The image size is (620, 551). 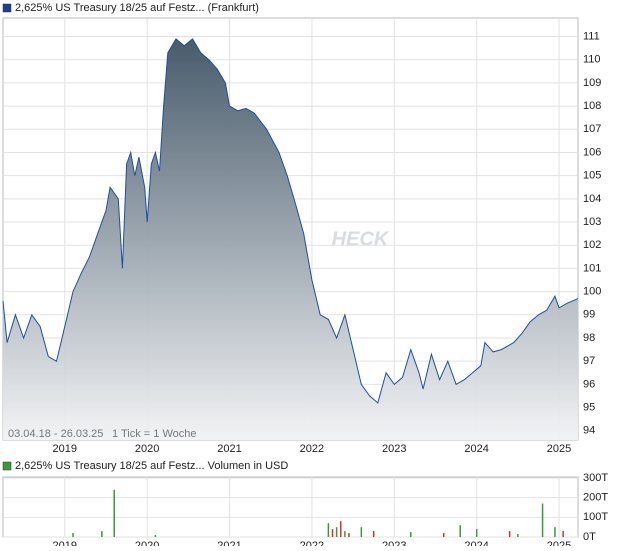 I want to click on y-tick-label: 0T, so click(x=589, y=537).